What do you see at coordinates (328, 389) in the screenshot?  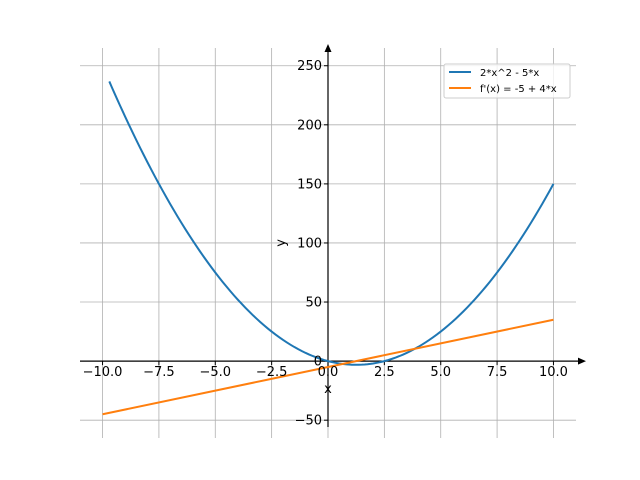 I see `x-axis-label: x` at bounding box center [328, 389].